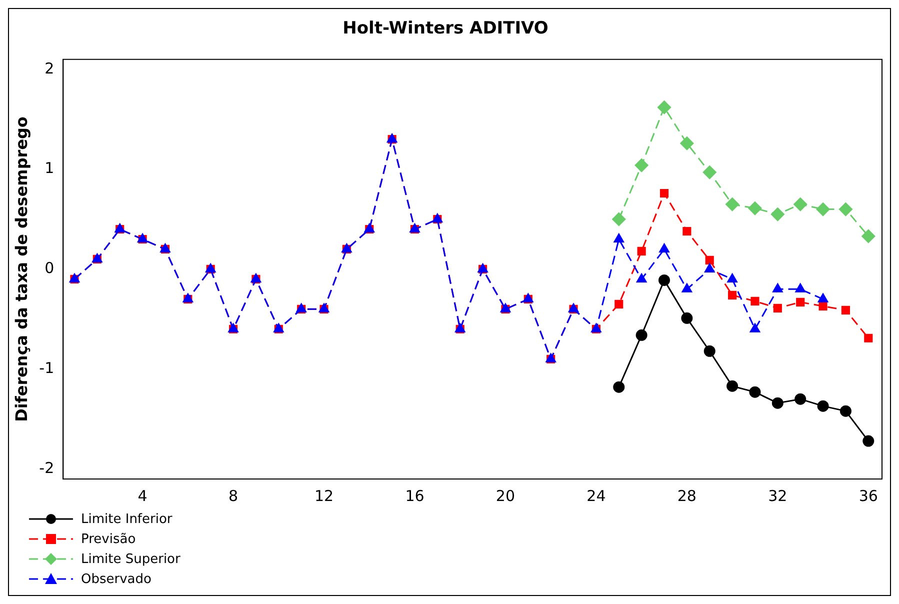 The height and width of the screenshot is (604, 899). I want to click on x-tick-label: 12, so click(324, 495).